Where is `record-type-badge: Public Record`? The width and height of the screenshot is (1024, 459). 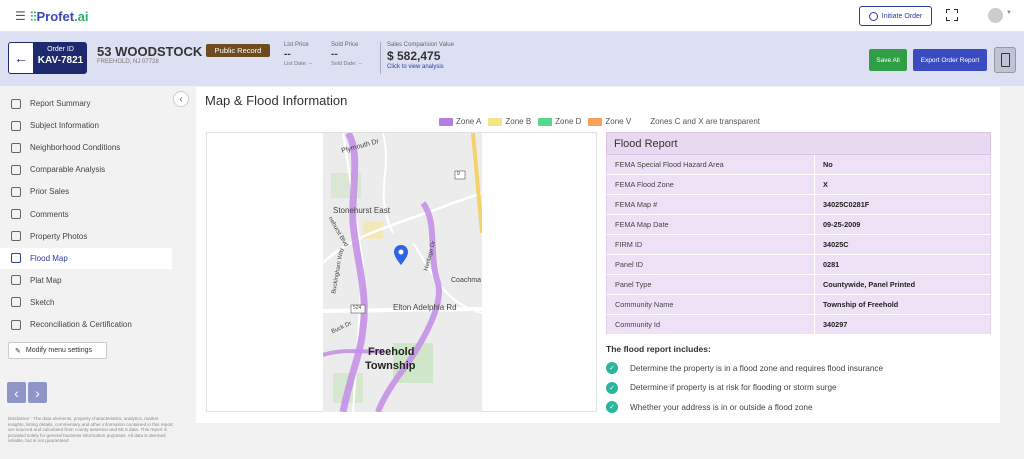
record-type-badge: Public Record is located at coordinates (238, 50).